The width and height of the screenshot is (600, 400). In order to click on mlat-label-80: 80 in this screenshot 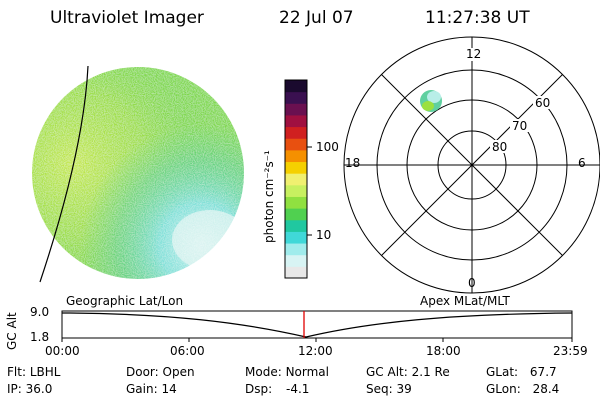, I will do `click(500, 147)`.